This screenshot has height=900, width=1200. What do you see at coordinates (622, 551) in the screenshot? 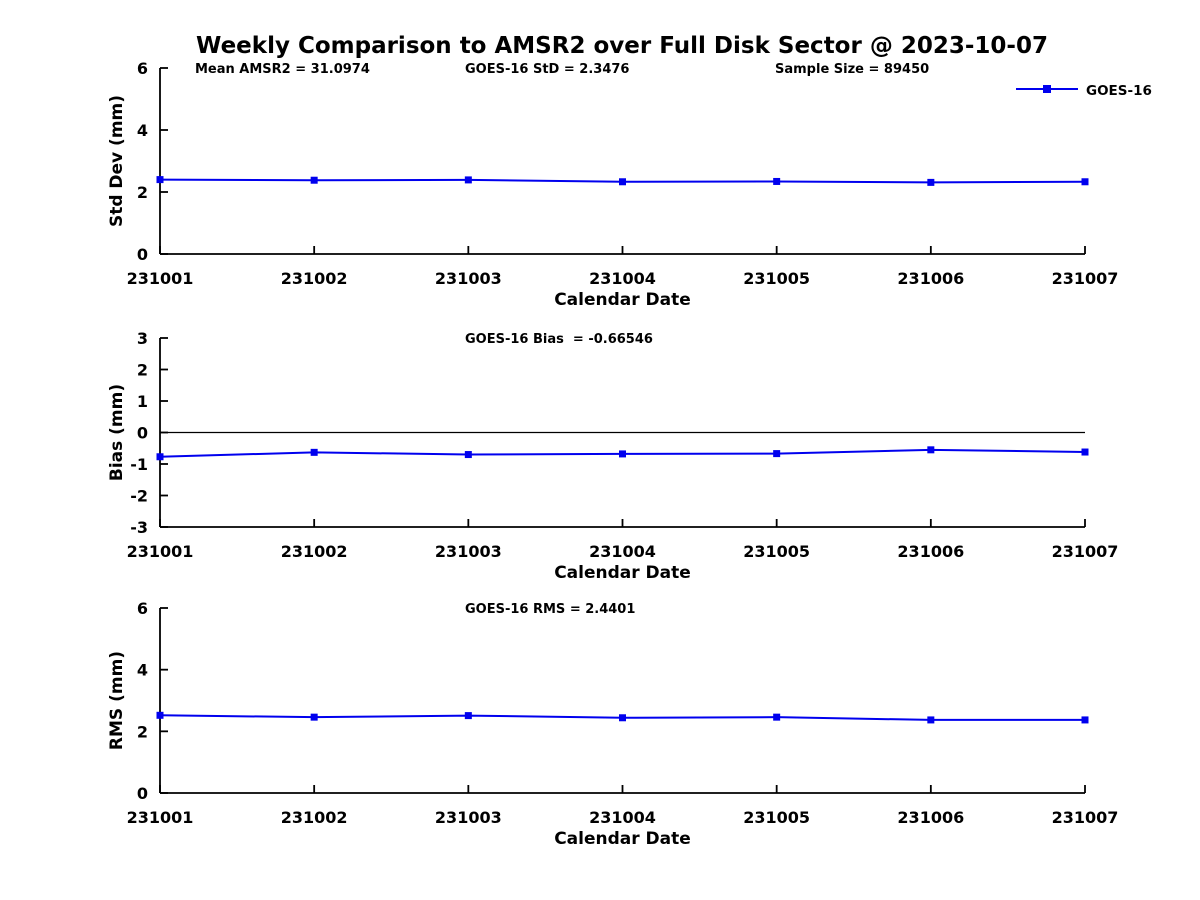
I see `plot2-x-tick-label: 231004` at bounding box center [622, 551].